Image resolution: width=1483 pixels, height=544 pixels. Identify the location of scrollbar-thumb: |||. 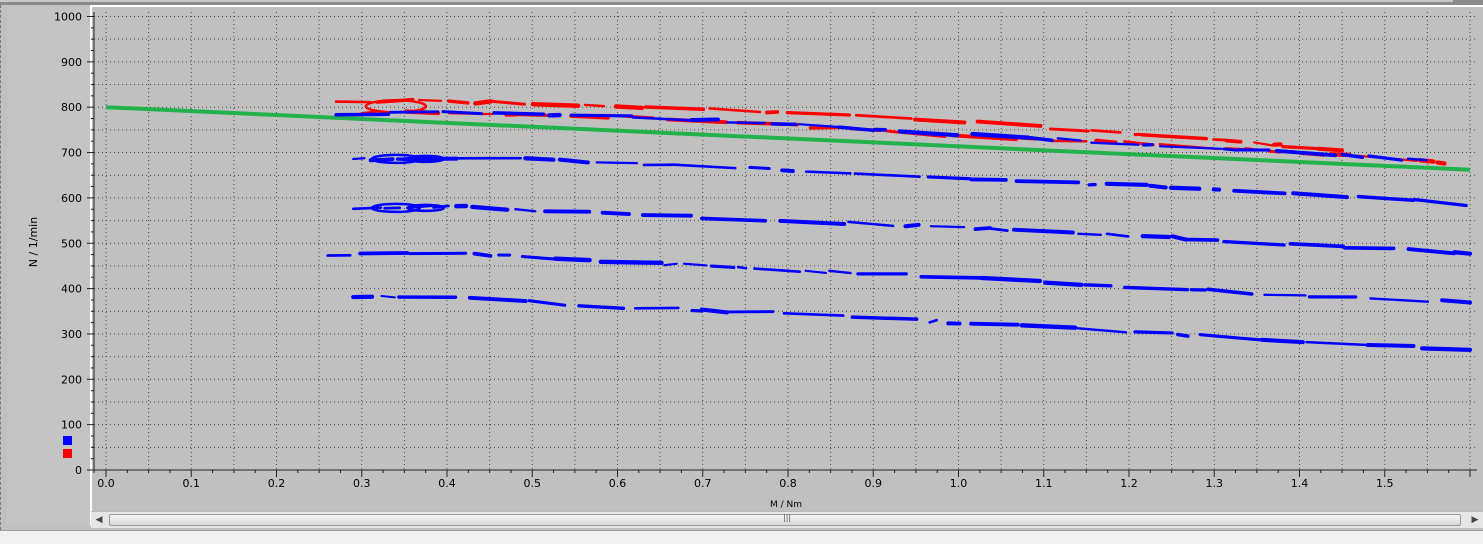
(785, 520).